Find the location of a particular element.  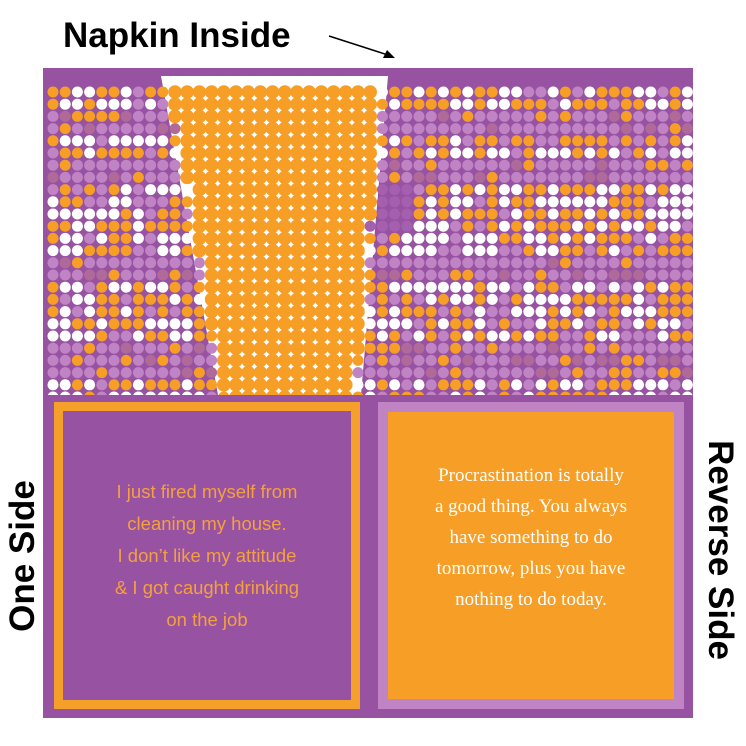

text-line: & I got caught drinking is located at coordinates (207, 587).